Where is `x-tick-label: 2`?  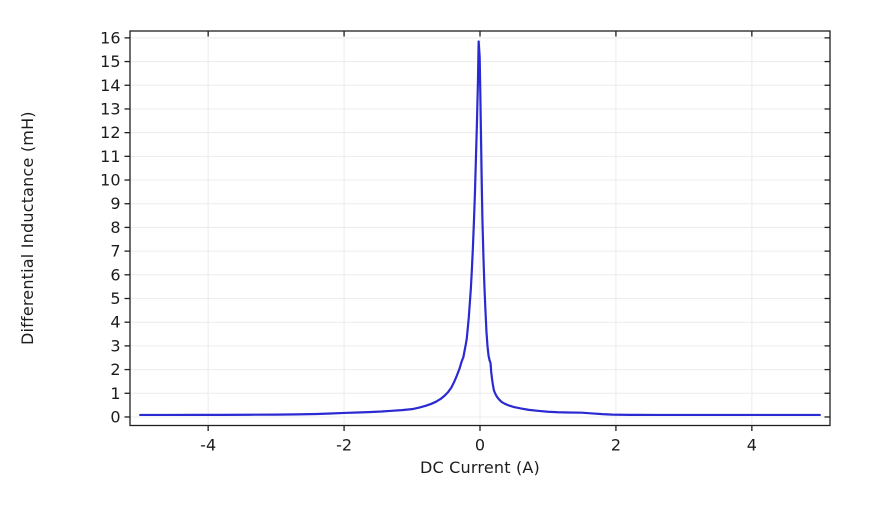 x-tick-label: 2 is located at coordinates (616, 445).